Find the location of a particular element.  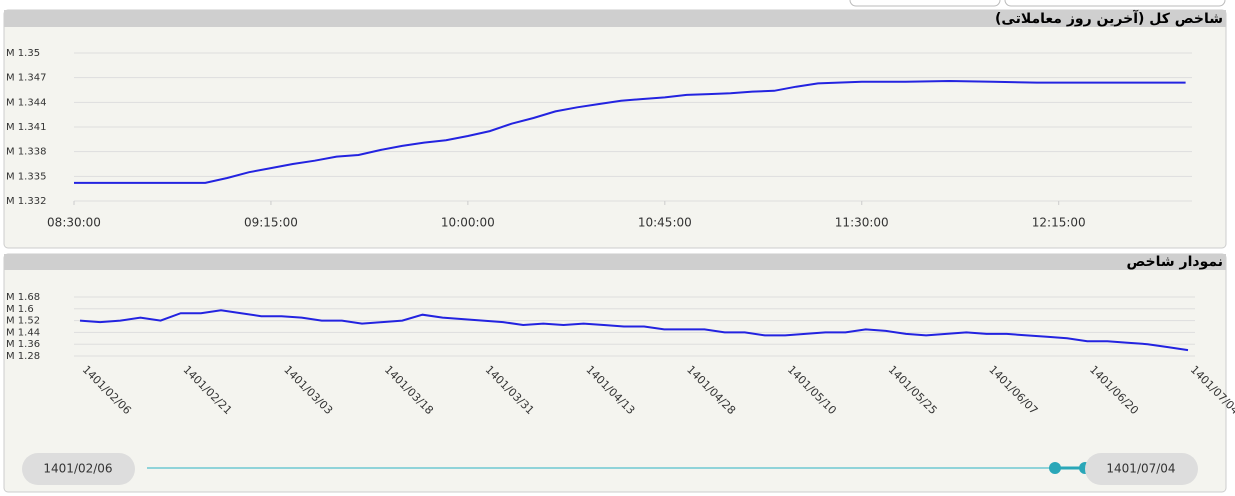

y-tick-label: M 1.347 is located at coordinates (26, 78).